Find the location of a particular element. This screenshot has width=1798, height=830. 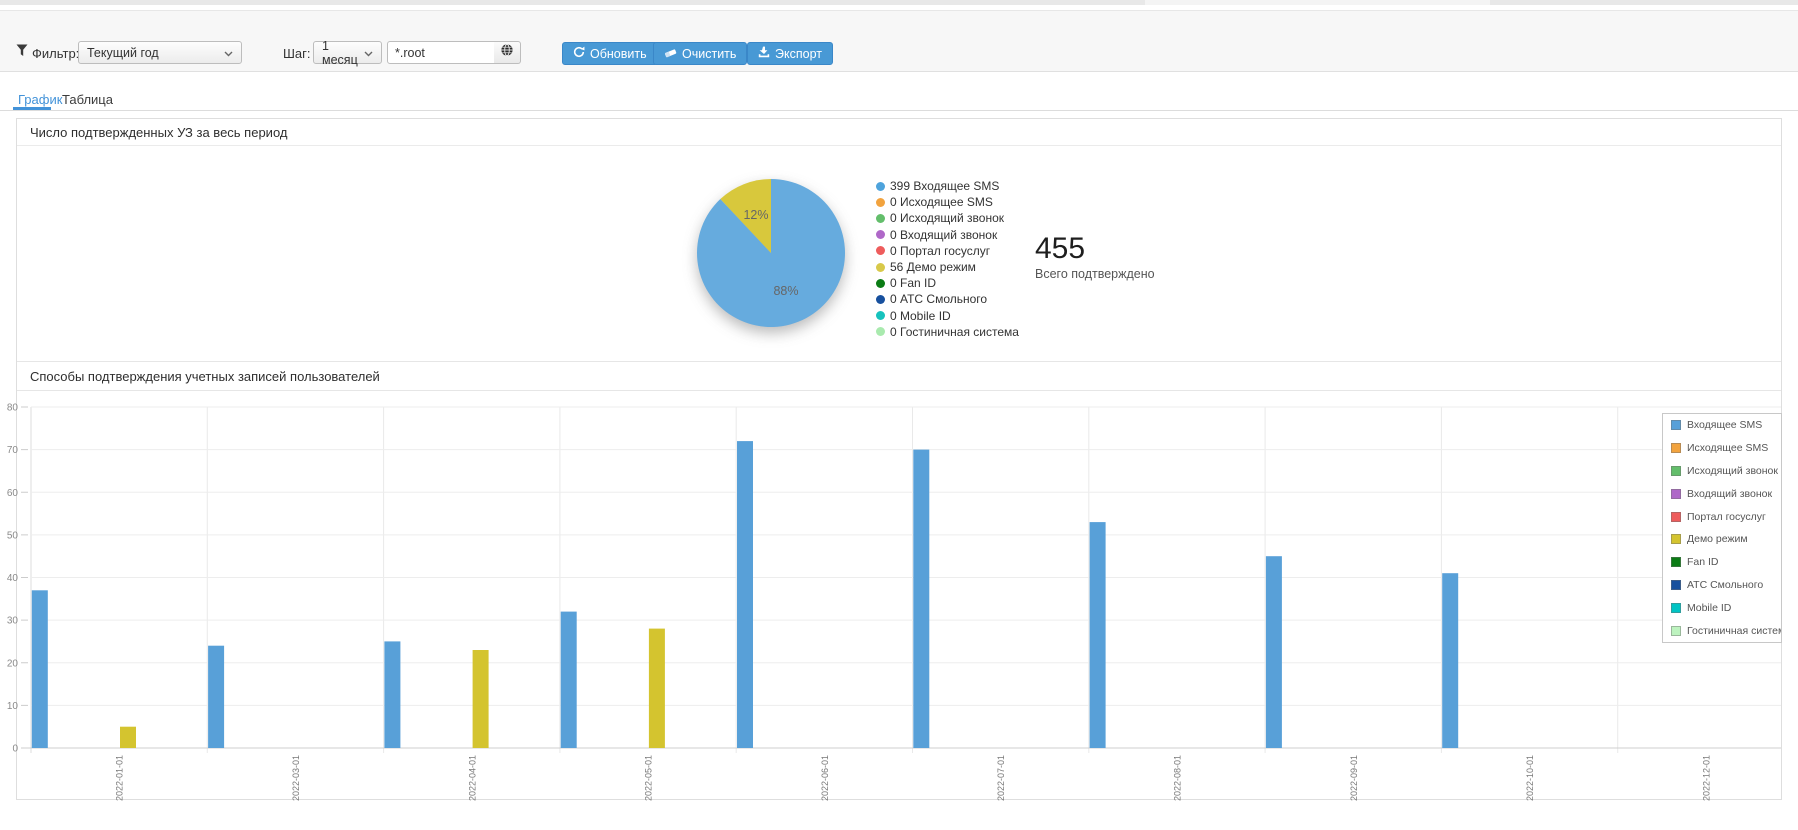

tabs-divider is located at coordinates (899, 110).